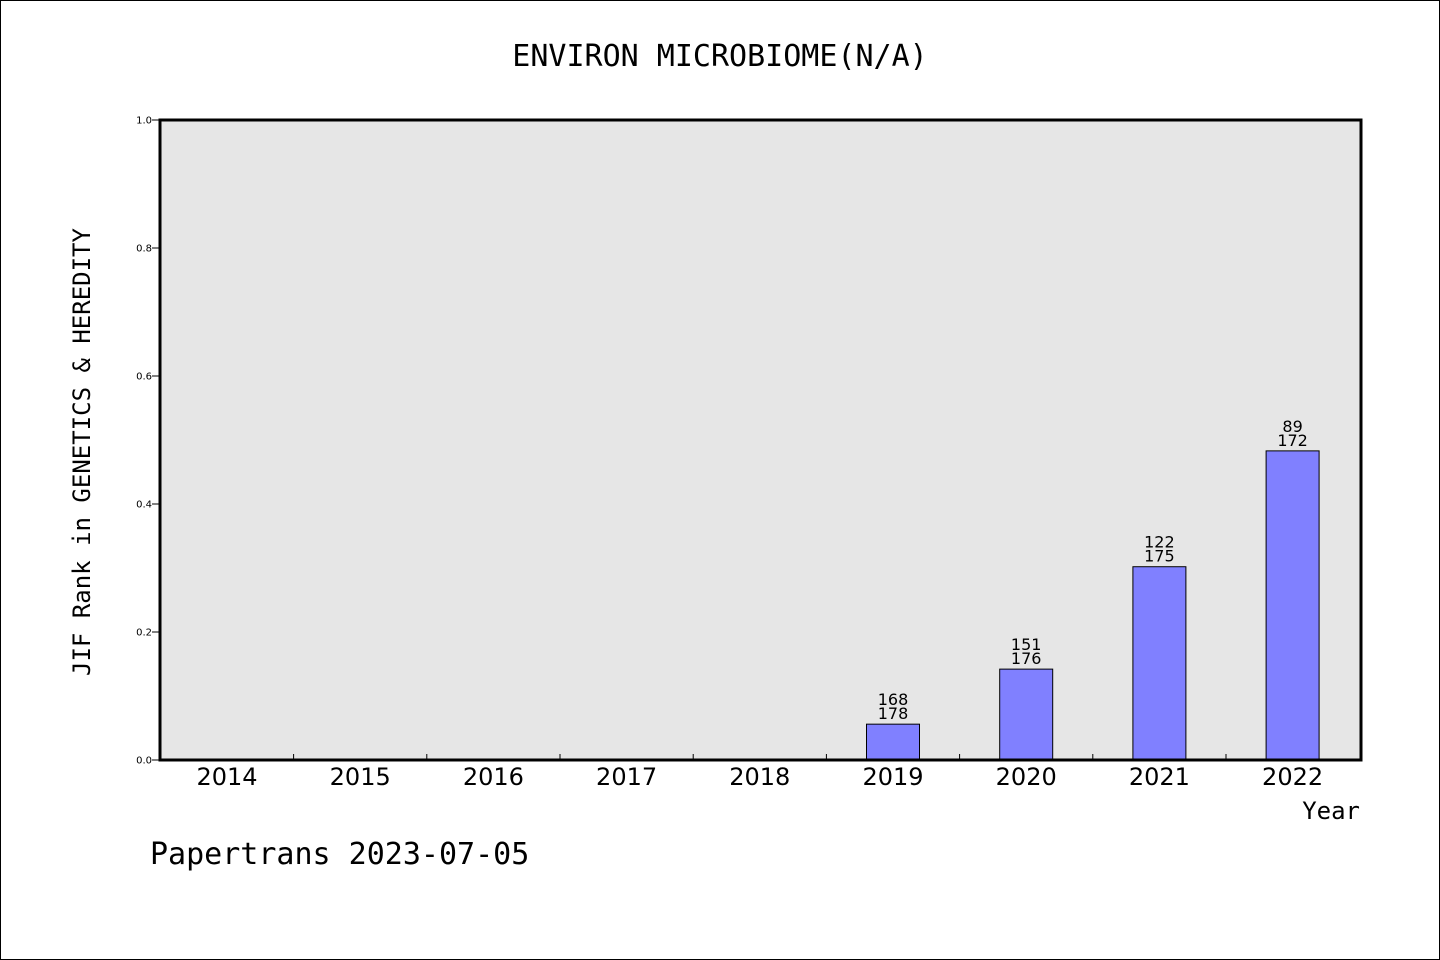  Describe the element at coordinates (1026, 777) in the screenshot. I see `x-tick-label: 2020` at that location.